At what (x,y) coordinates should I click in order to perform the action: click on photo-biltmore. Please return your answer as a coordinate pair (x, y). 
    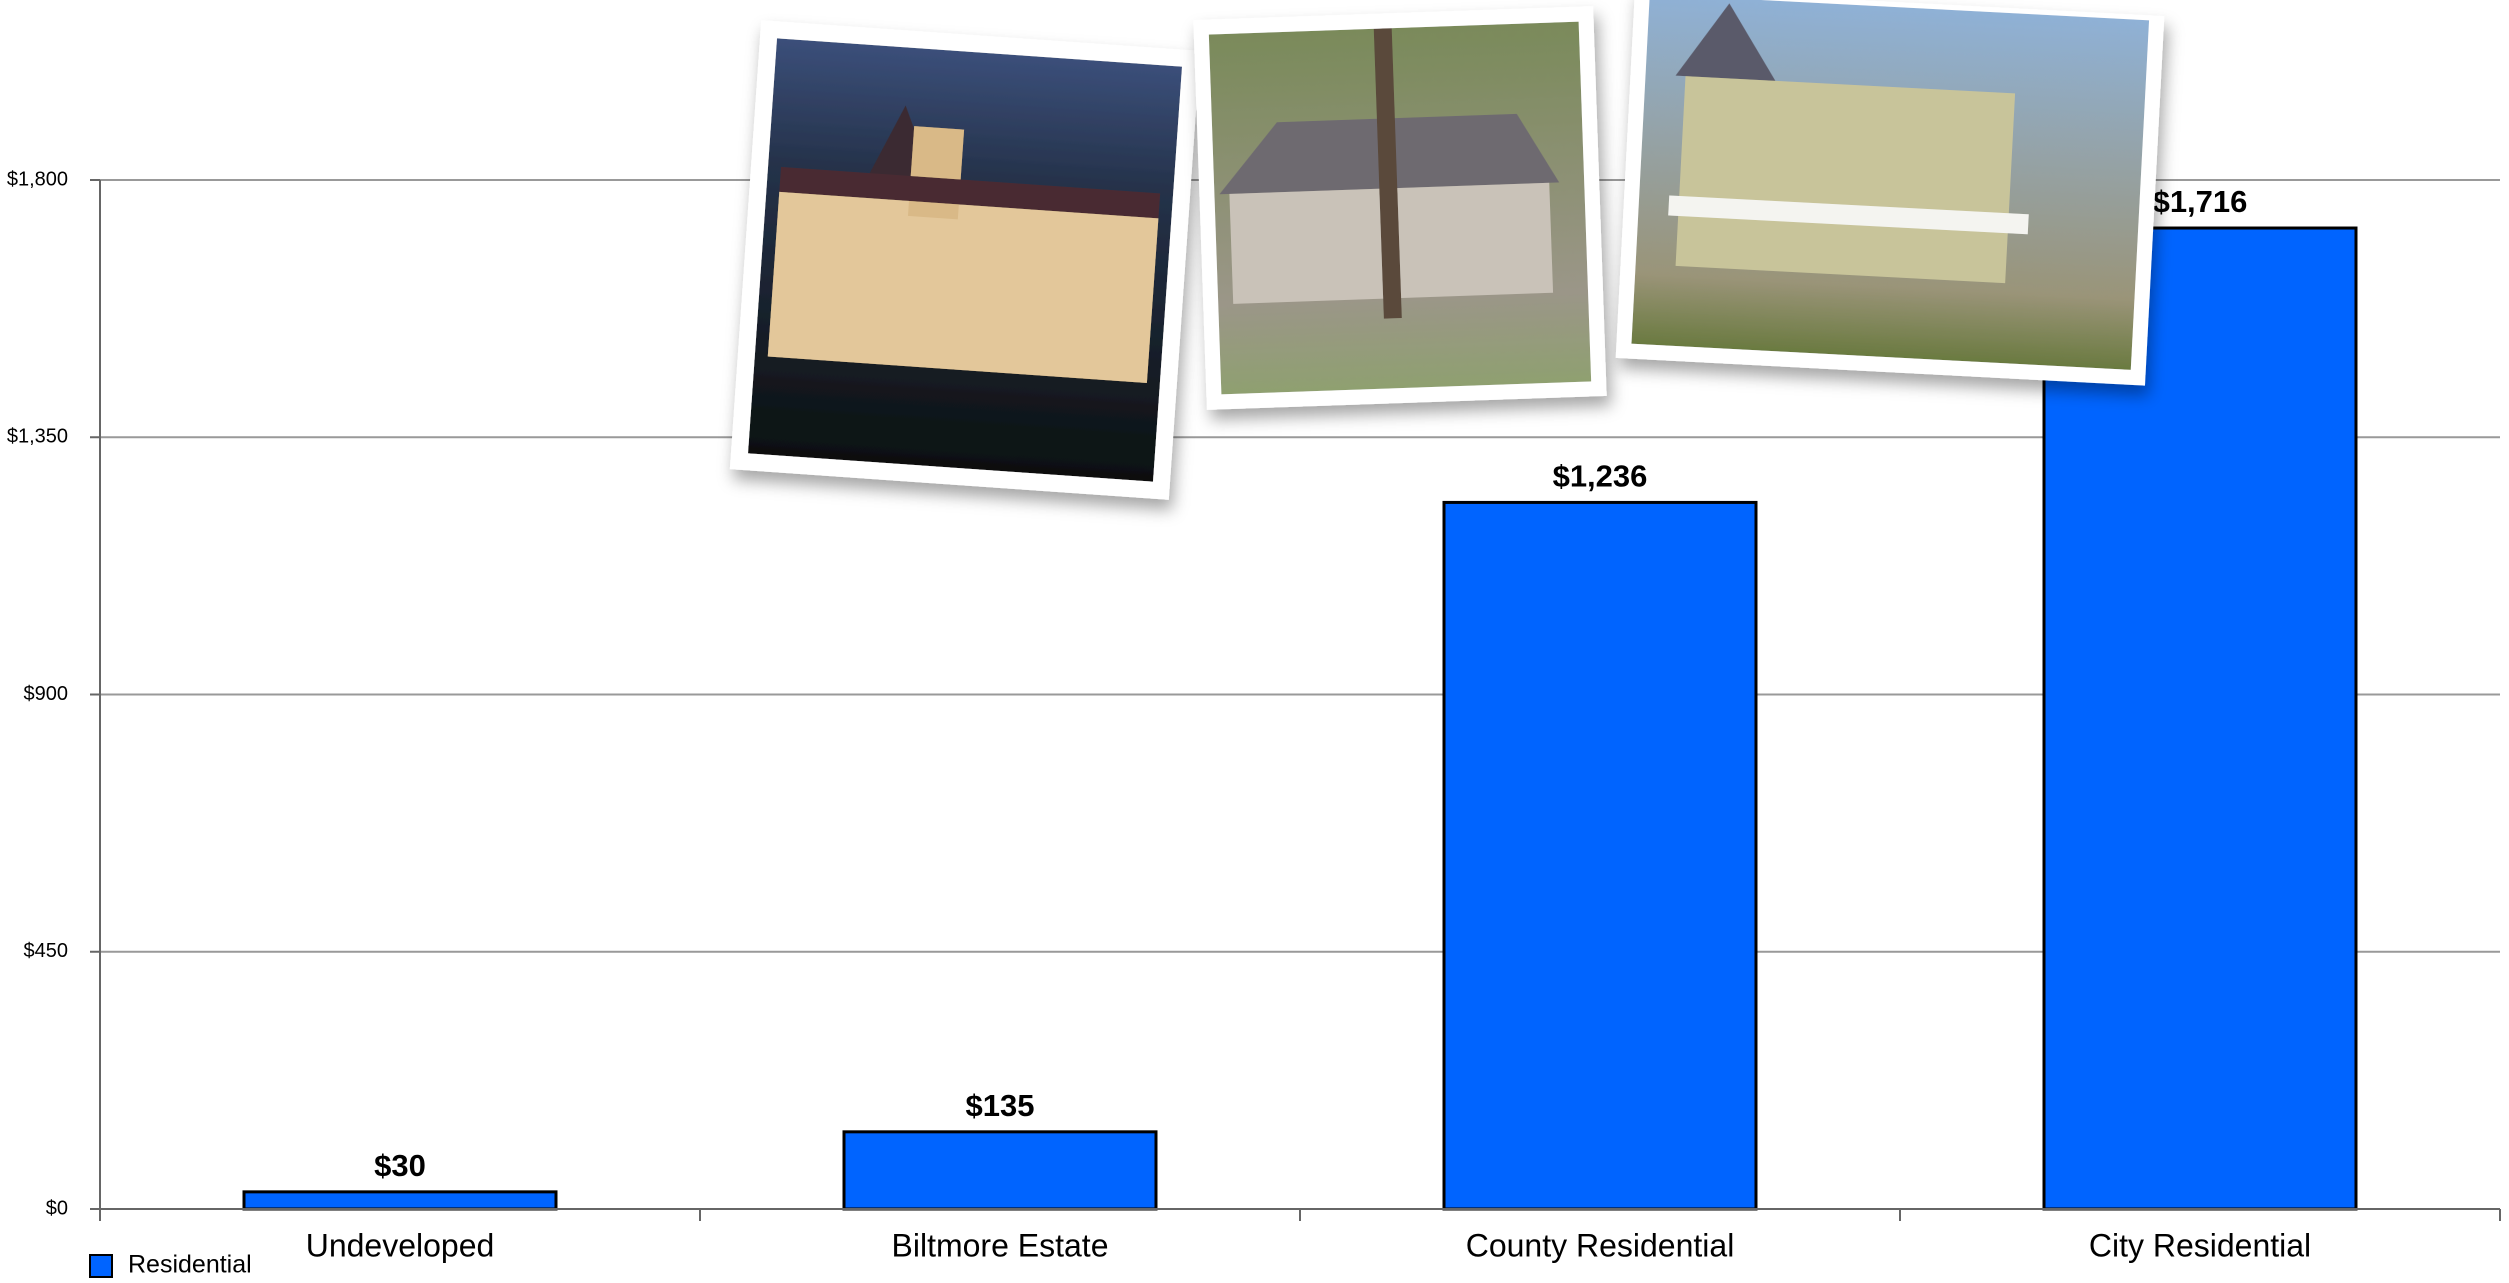
    Looking at the image, I should click on (965, 260).